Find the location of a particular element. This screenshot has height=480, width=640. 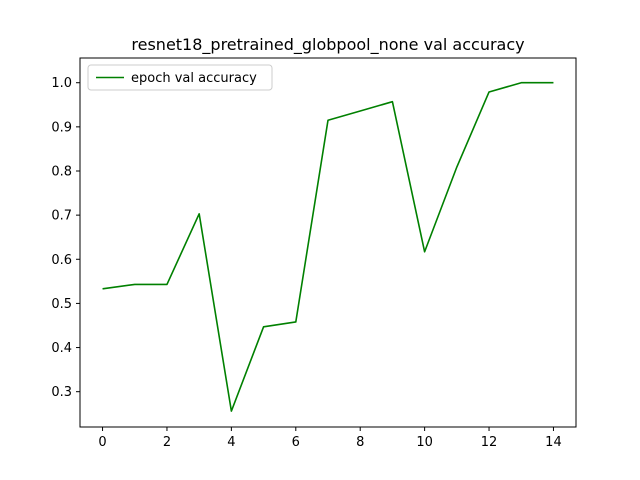

y-tick-label: 0.7 is located at coordinates (61, 216).